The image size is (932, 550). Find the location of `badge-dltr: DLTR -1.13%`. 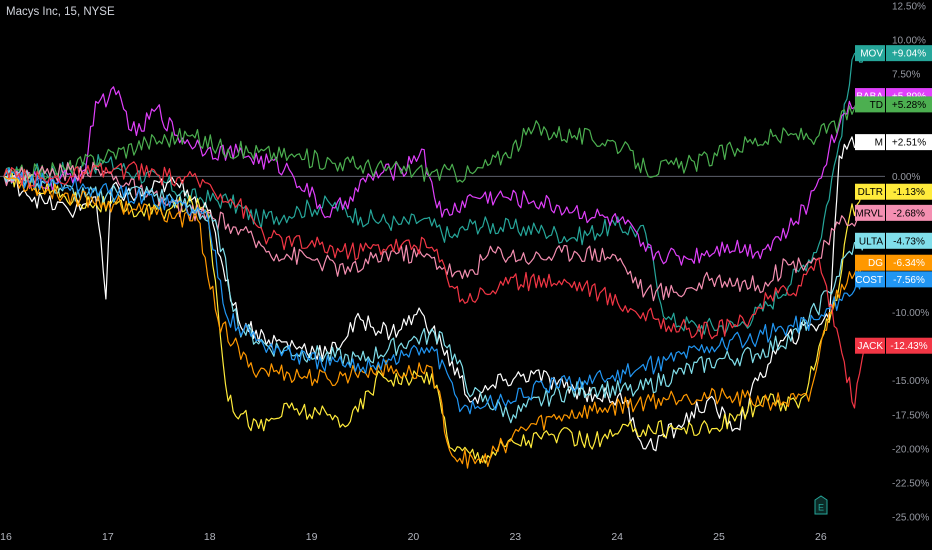

badge-dltr: DLTR -1.13% is located at coordinates (893, 191).